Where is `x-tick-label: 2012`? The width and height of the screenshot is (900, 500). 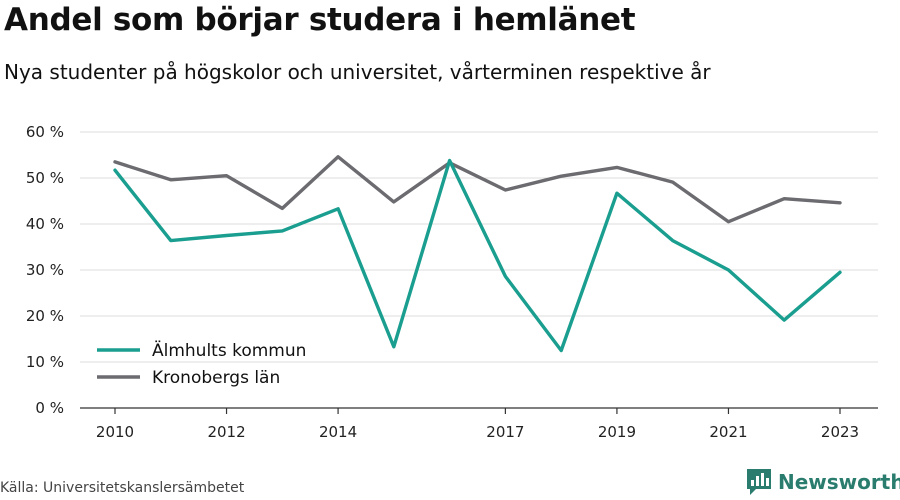
x-tick-label: 2012 is located at coordinates (226, 432).